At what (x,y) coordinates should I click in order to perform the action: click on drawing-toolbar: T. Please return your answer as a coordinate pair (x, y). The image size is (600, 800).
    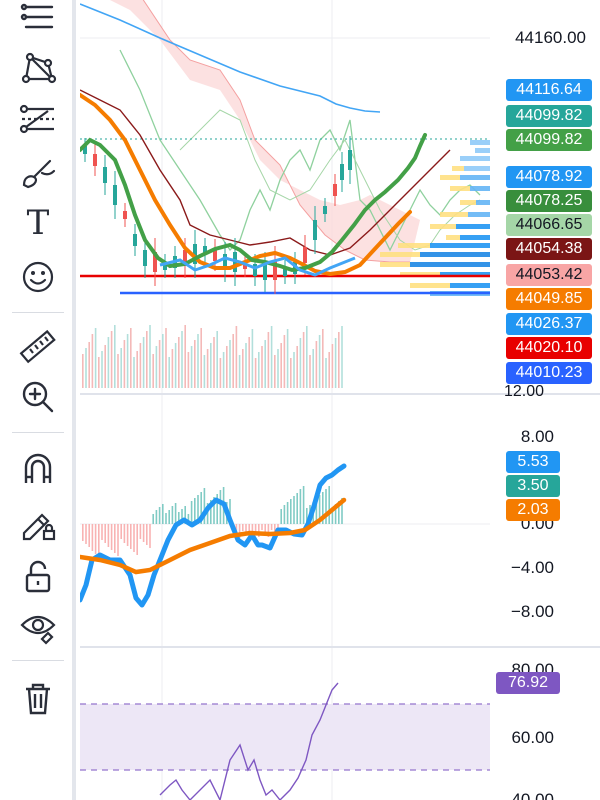
    Looking at the image, I should click on (38, 400).